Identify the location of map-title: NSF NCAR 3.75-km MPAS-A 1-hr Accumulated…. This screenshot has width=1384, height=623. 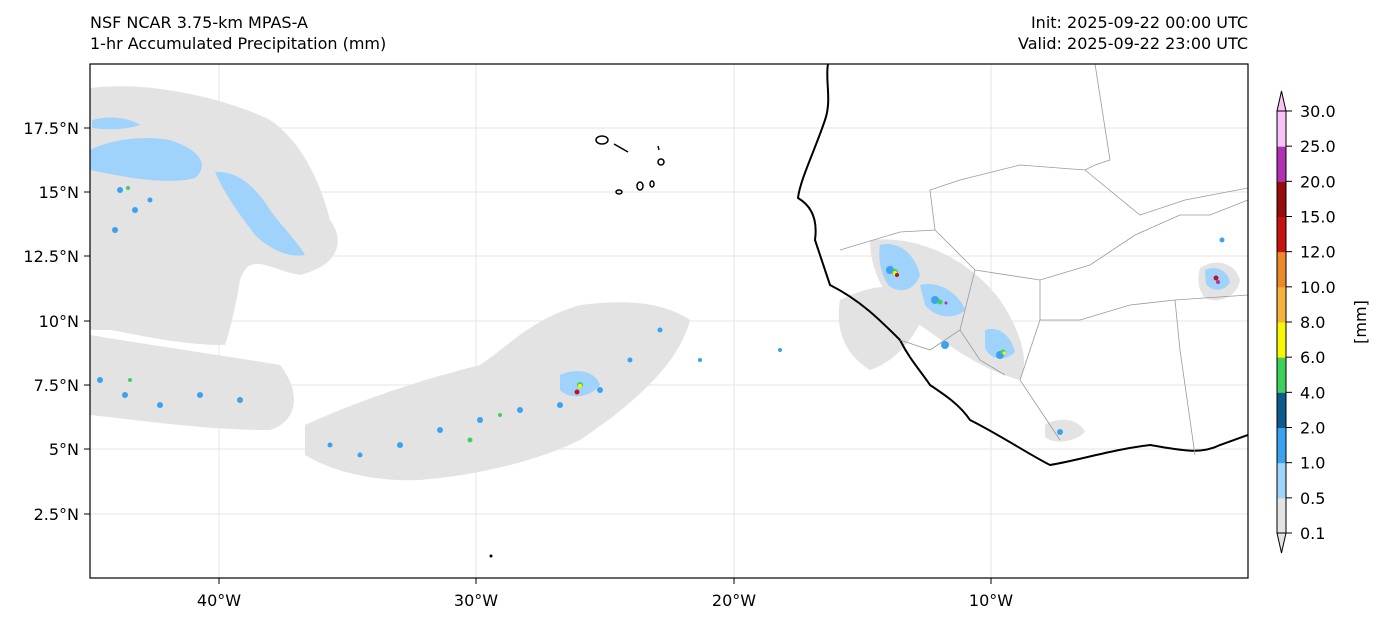
(238, 33).